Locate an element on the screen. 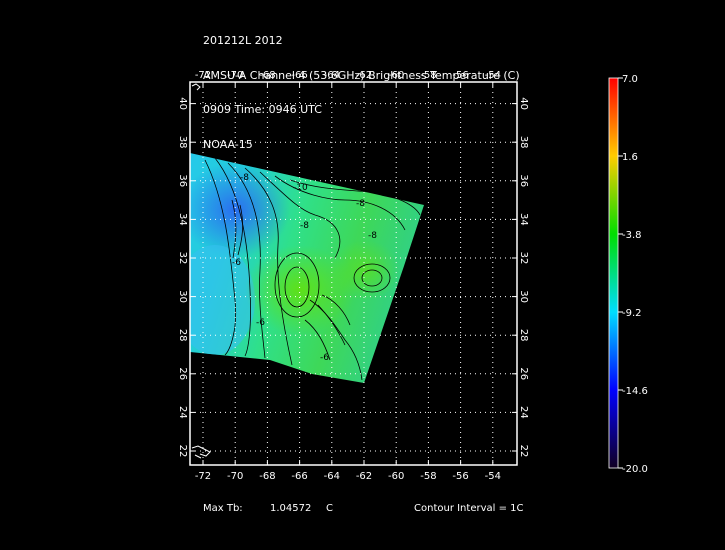 Image resolution: width=725 pixels, height=550 pixels. colorbar-frame is located at coordinates (613, 273).